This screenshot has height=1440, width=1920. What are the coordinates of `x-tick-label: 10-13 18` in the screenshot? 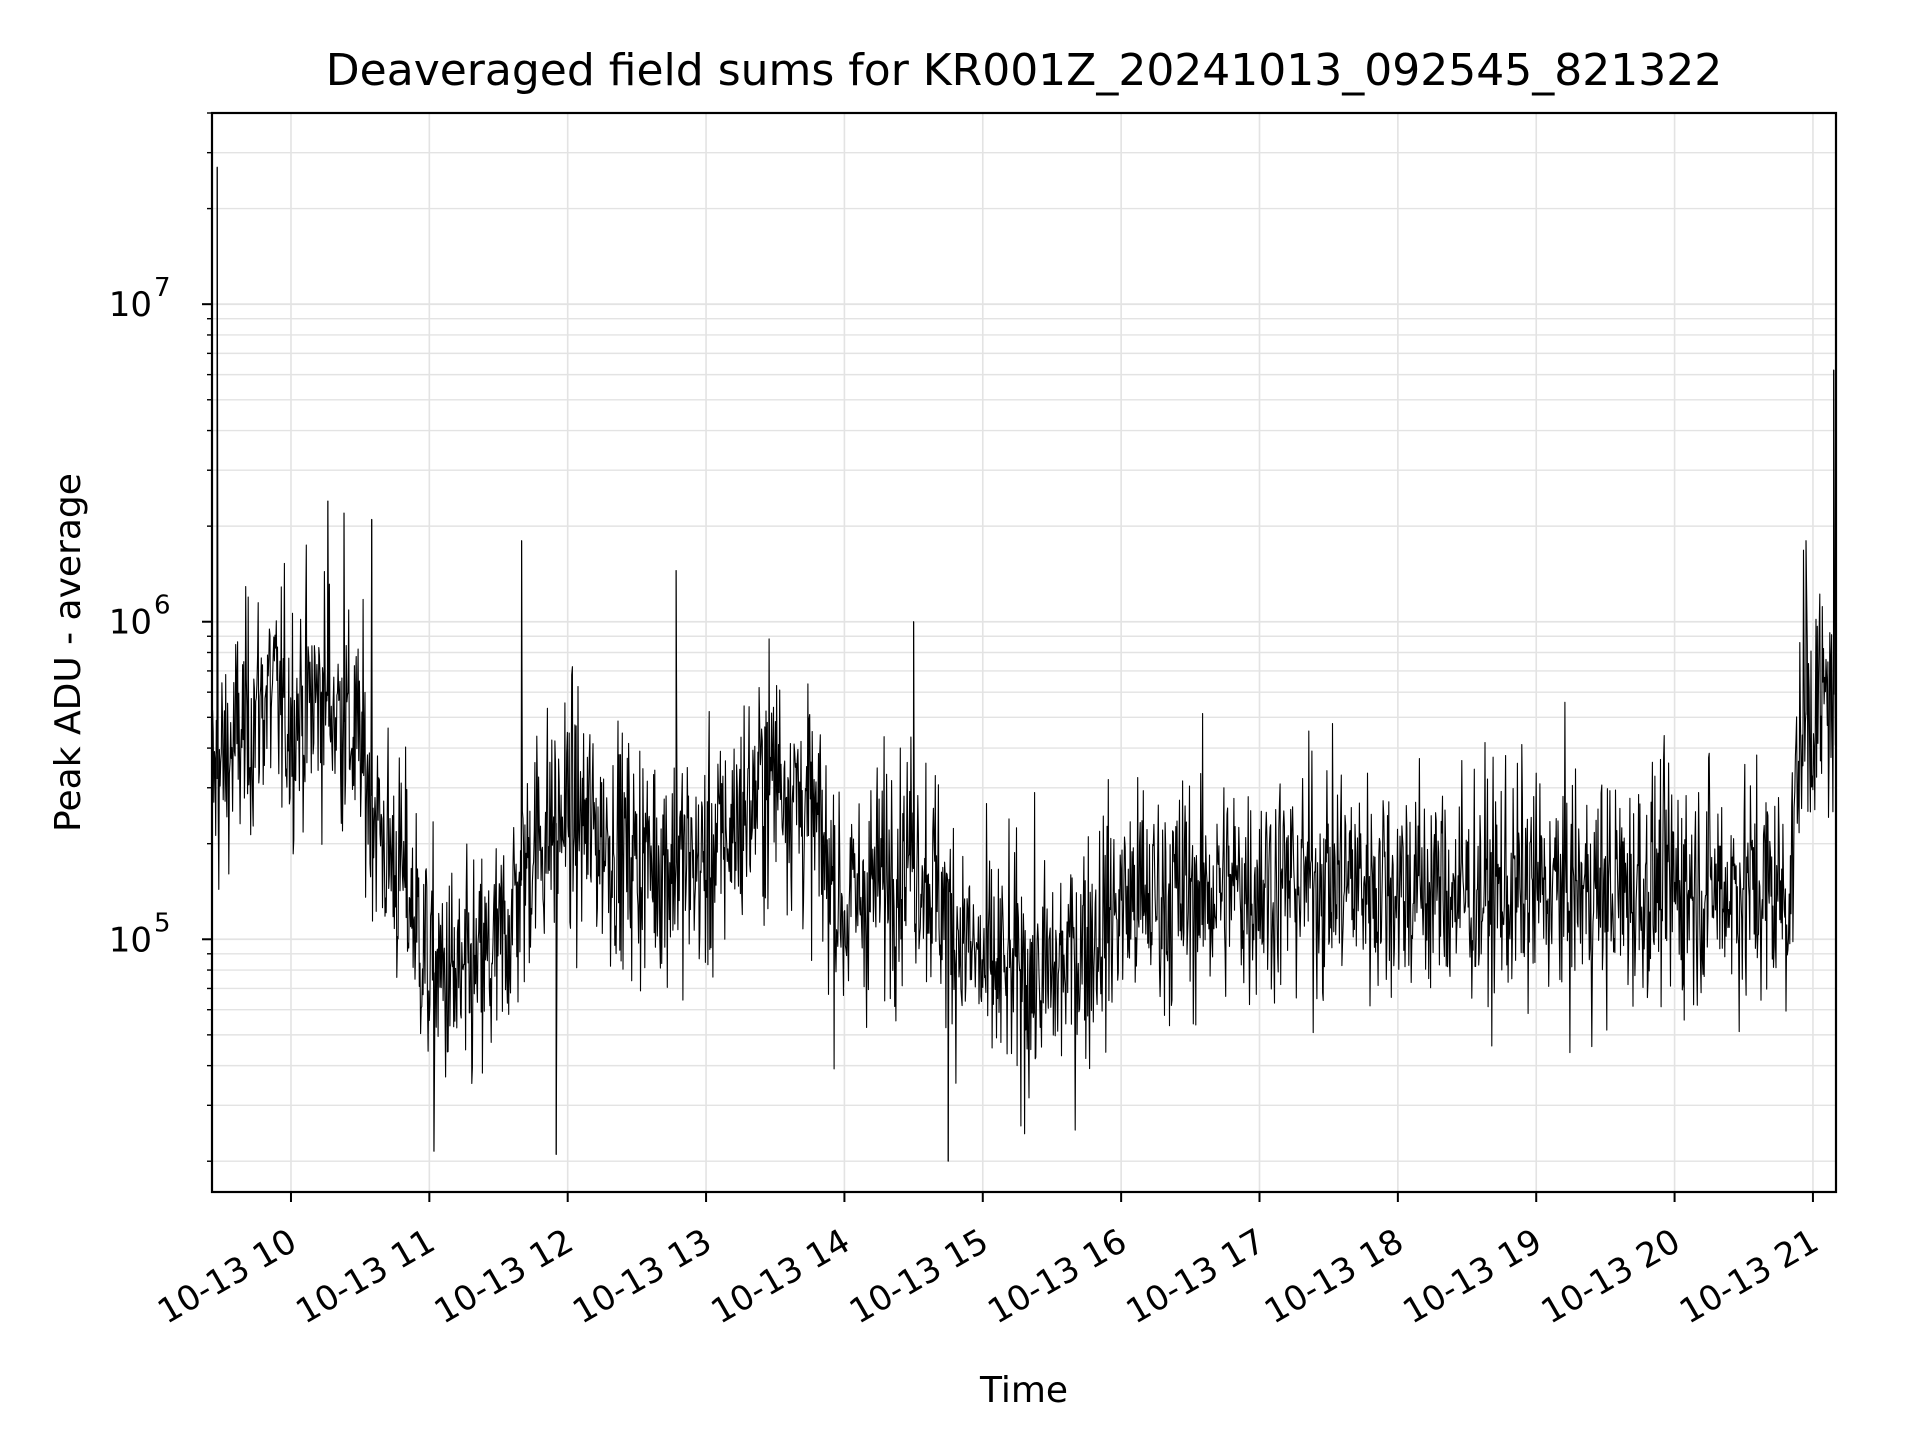 It's located at (1334, 1276).